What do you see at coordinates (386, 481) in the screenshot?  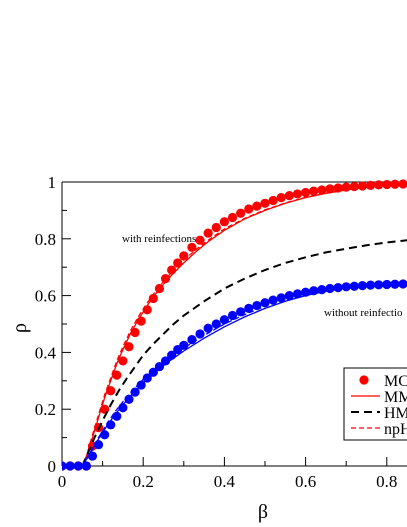 I see `x-tick-label: 0.8` at bounding box center [386, 481].